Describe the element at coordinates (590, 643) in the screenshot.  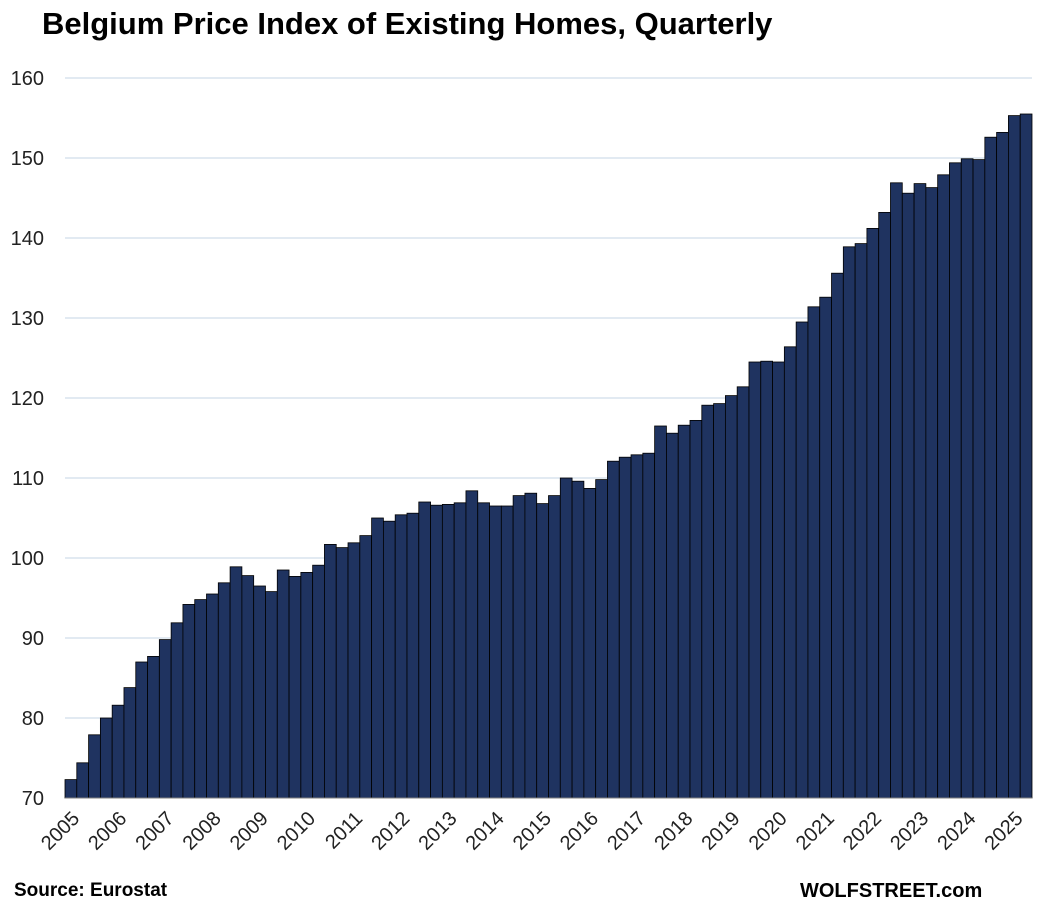
I see `bar-2016Q1` at that location.